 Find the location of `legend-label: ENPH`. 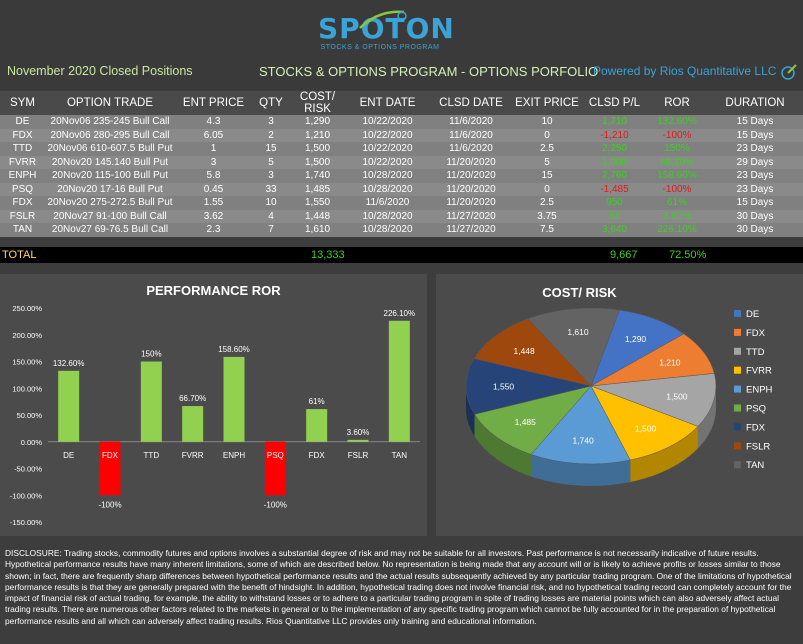

legend-label: ENPH is located at coordinates (759, 390).